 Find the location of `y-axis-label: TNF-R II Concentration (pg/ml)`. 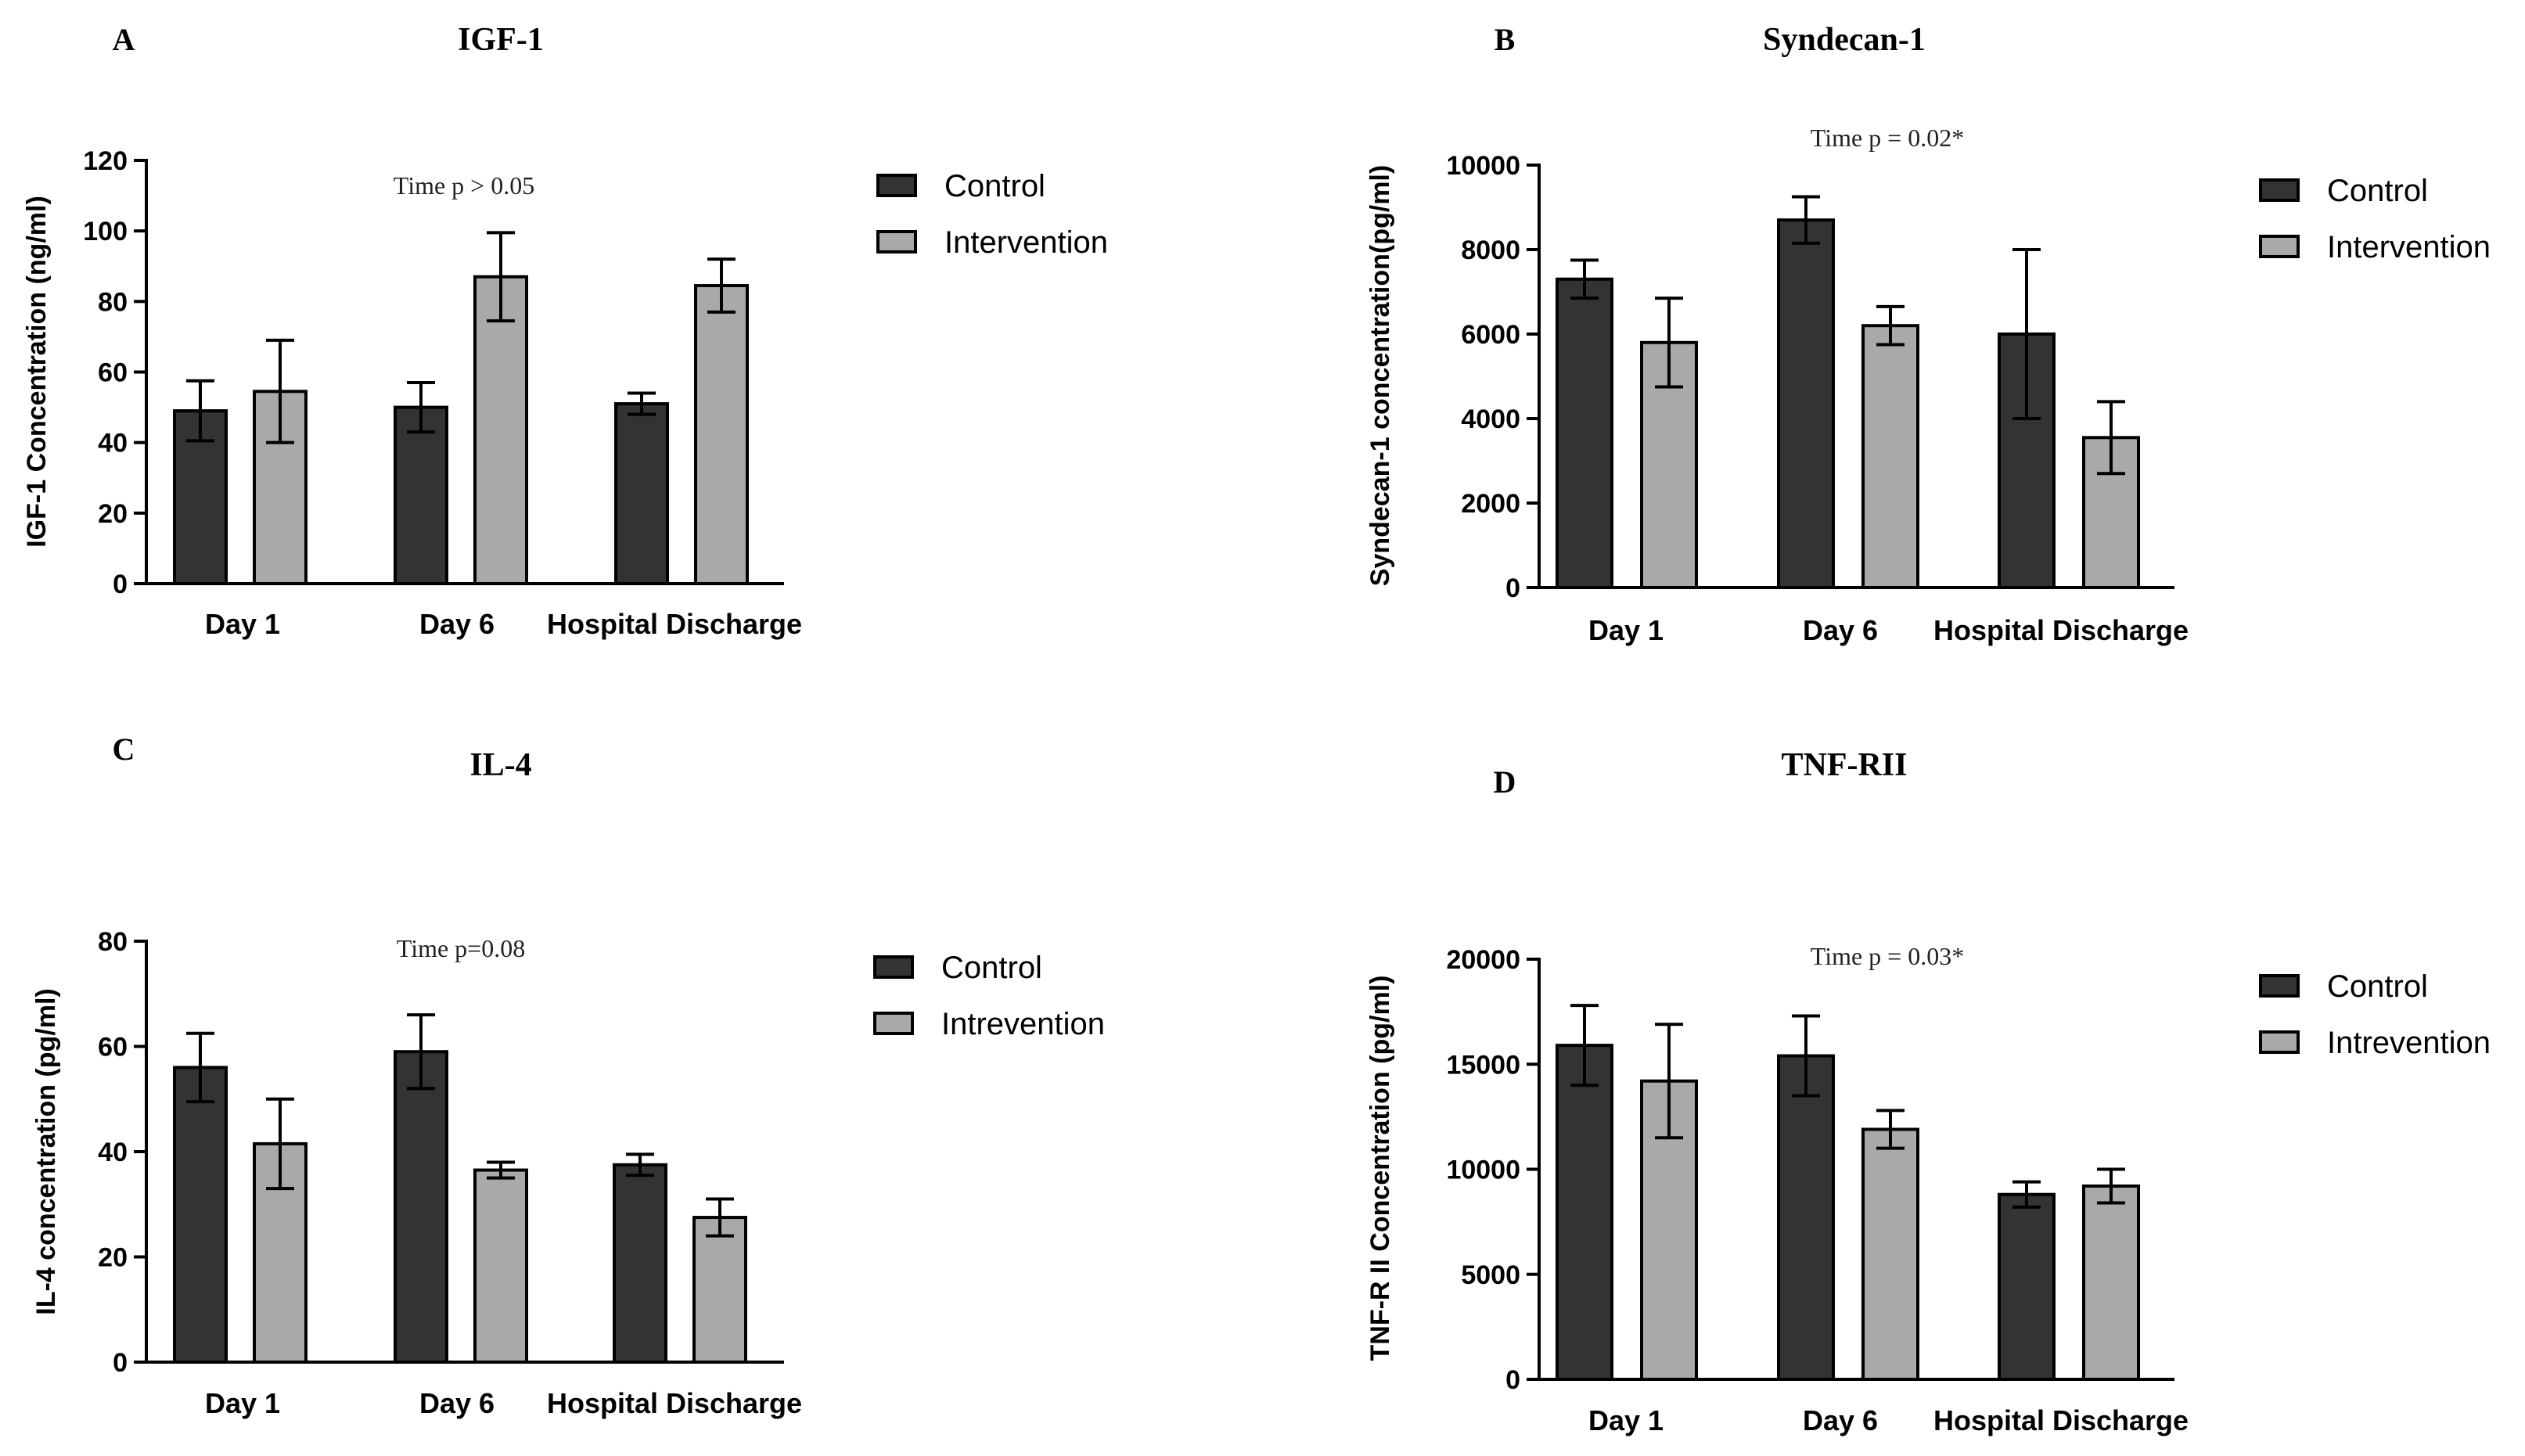

y-axis-label: TNF-R II Concentration (pg/ml) is located at coordinates (1380, 1168).